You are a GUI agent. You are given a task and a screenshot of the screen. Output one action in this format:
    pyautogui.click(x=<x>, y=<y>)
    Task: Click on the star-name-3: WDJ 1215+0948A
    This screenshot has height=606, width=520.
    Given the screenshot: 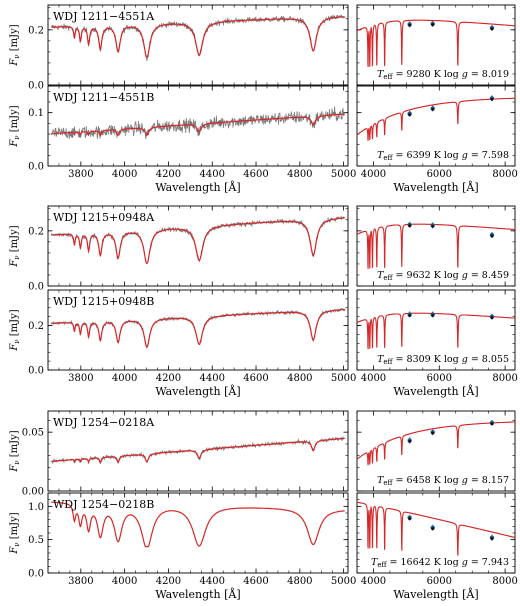 What is the action you would take?
    pyautogui.click(x=104, y=217)
    